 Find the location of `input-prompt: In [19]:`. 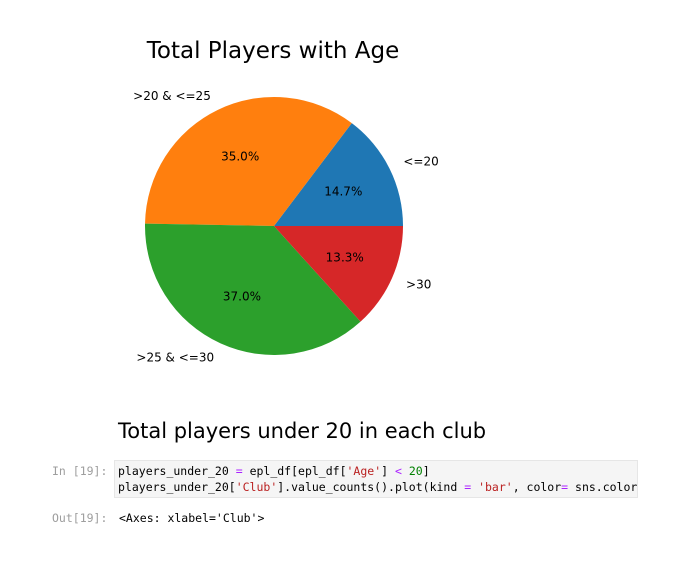

input-prompt: In [19]: is located at coordinates (80, 471).